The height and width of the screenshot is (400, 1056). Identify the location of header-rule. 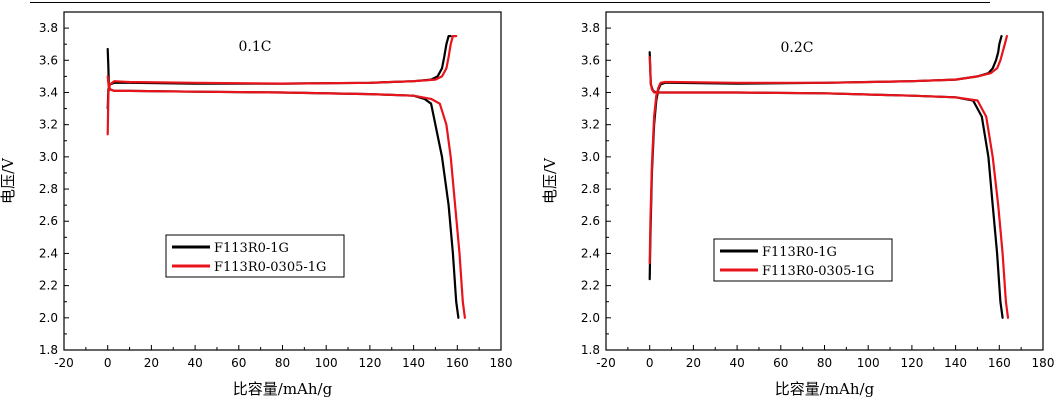
(510, 2).